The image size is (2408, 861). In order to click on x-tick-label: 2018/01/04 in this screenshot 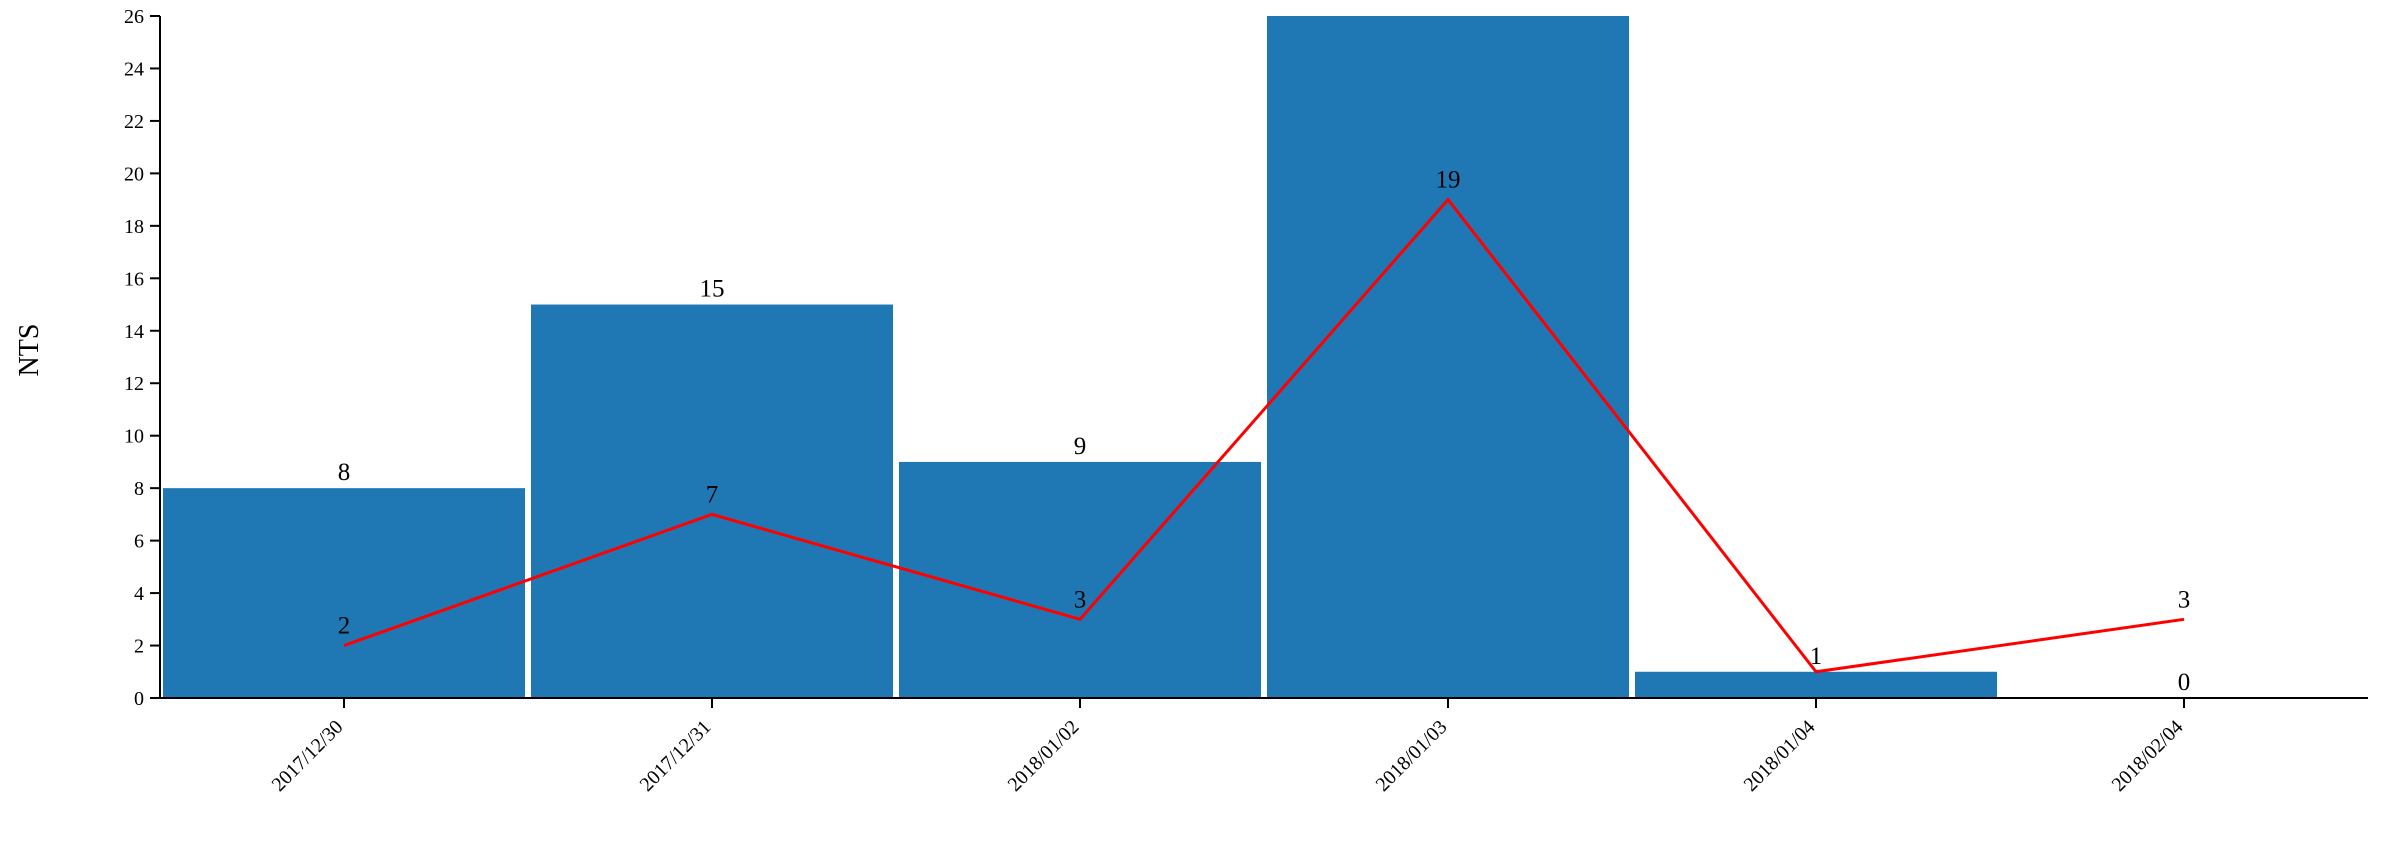, I will do `click(1780, 756)`.